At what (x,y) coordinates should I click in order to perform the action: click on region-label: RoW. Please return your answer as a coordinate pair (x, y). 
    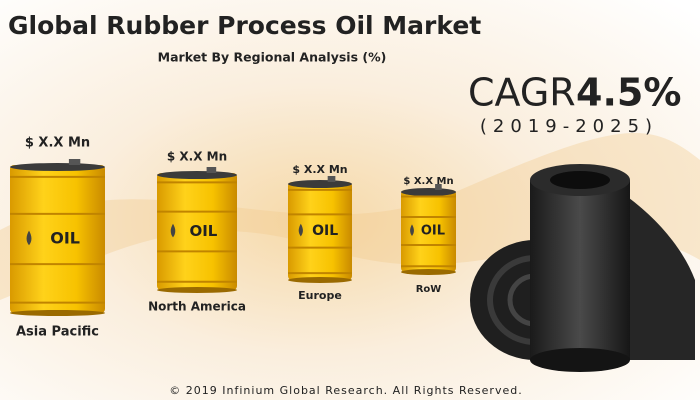
    Looking at the image, I should click on (429, 289).